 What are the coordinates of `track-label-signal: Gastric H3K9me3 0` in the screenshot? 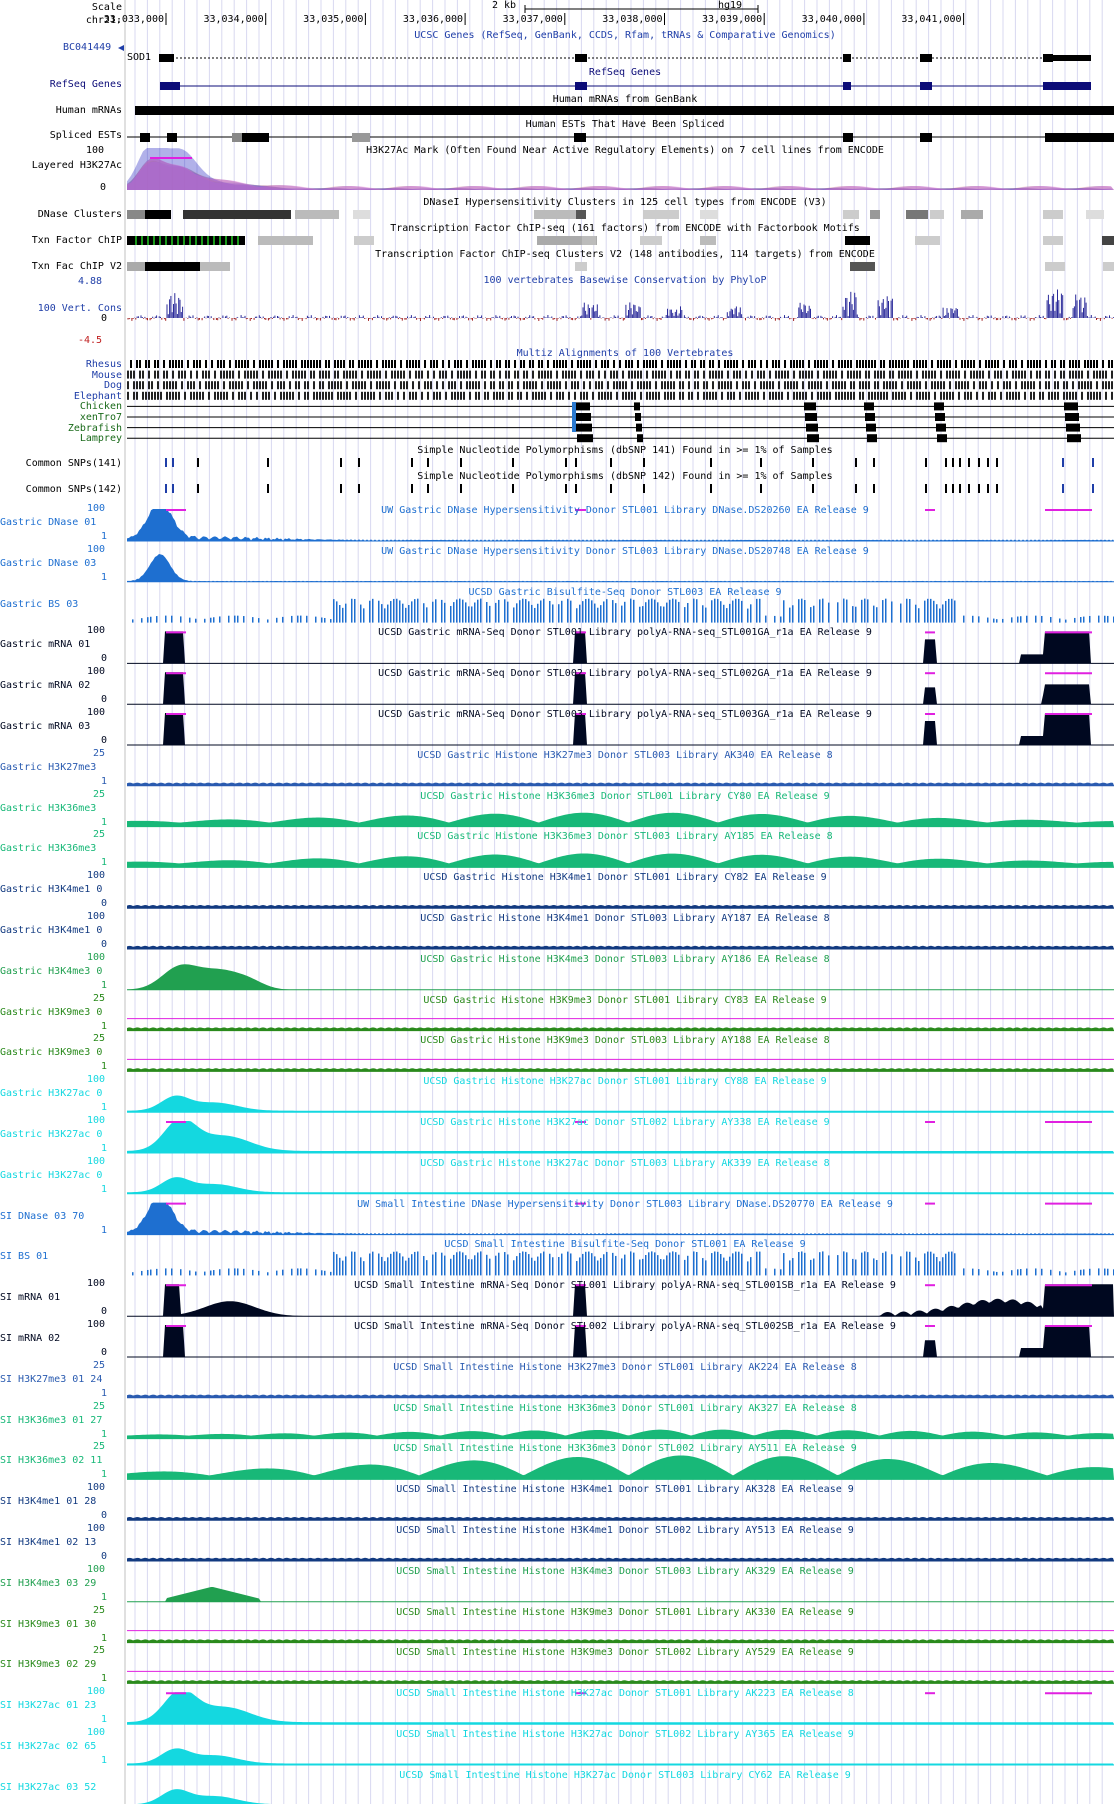 It's located at (51, 1012).